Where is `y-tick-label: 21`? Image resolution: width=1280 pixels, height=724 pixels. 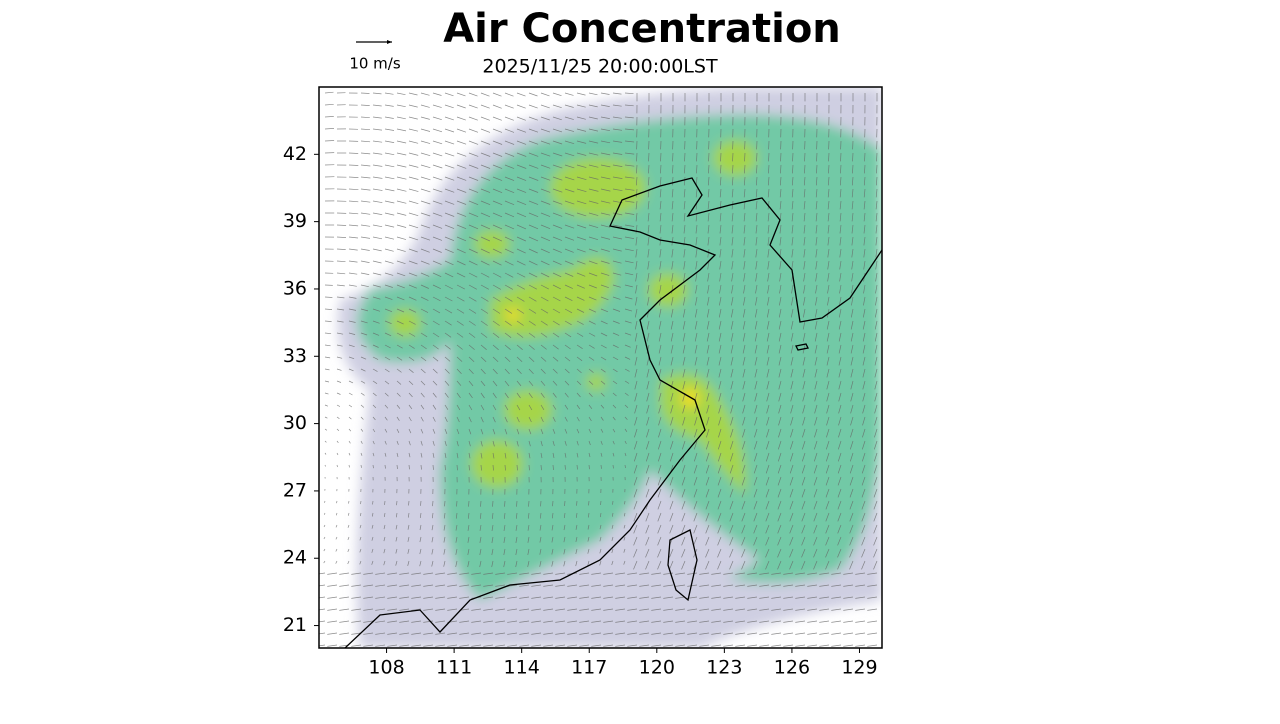 y-tick-label: 21 is located at coordinates (295, 625).